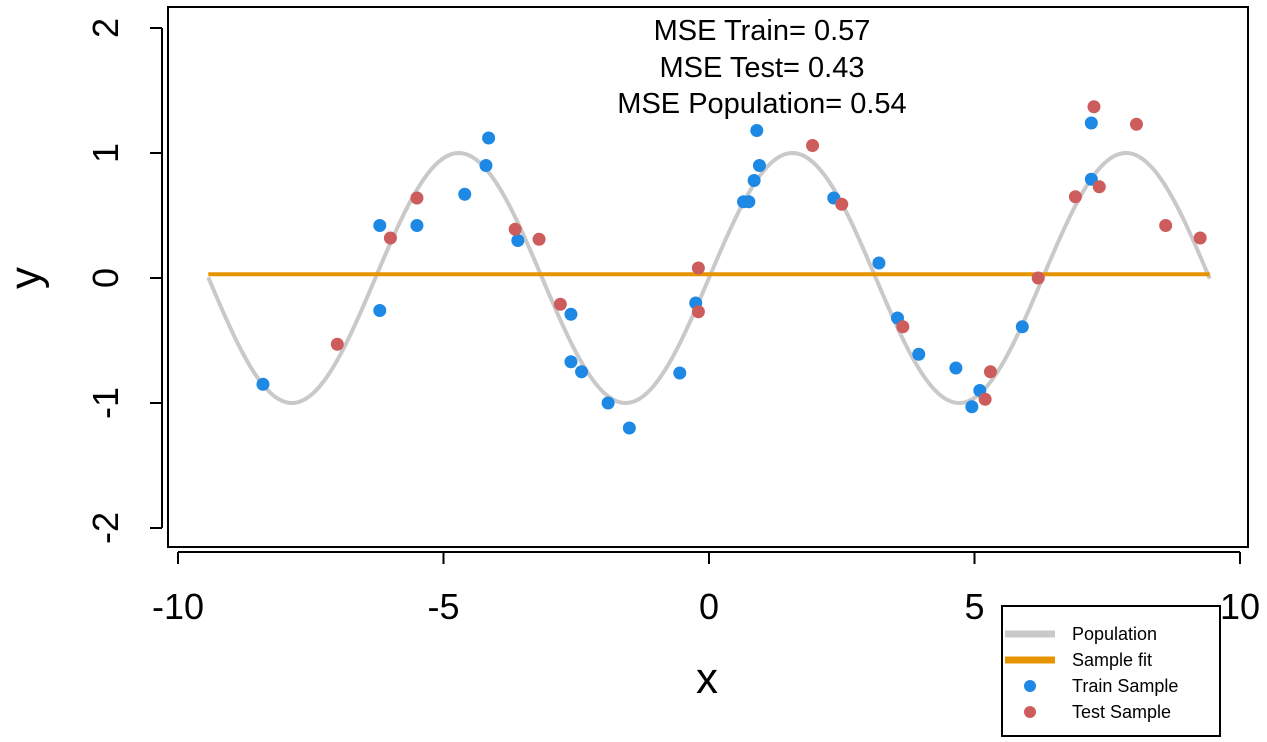  I want to click on legend-population-label: Population, so click(1114, 634).